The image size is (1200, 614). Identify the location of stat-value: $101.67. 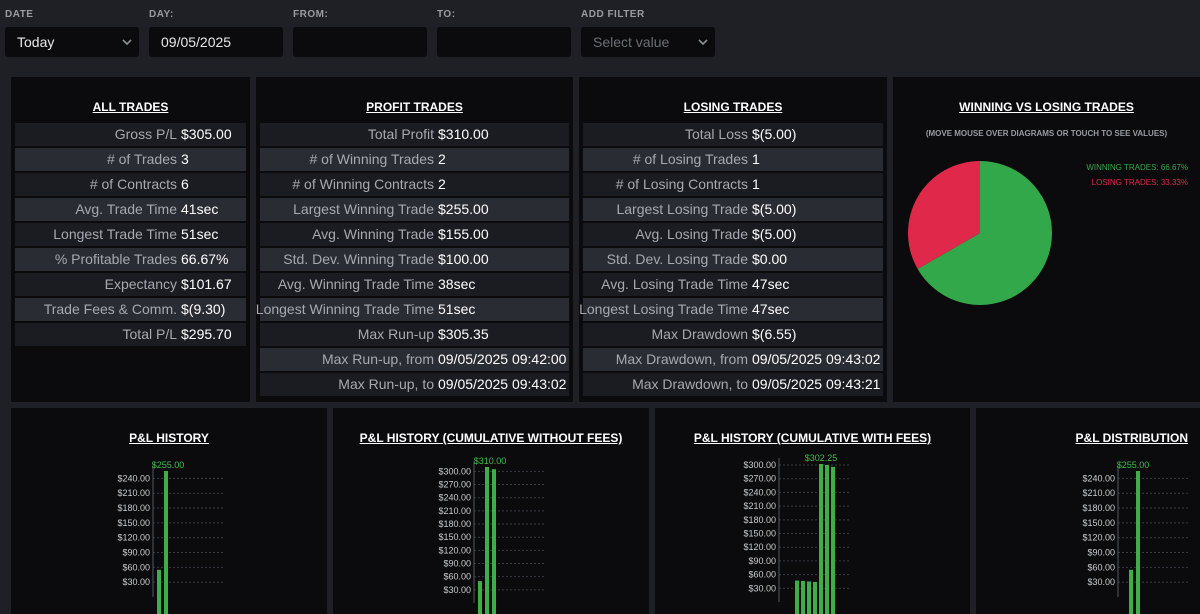
(206, 284).